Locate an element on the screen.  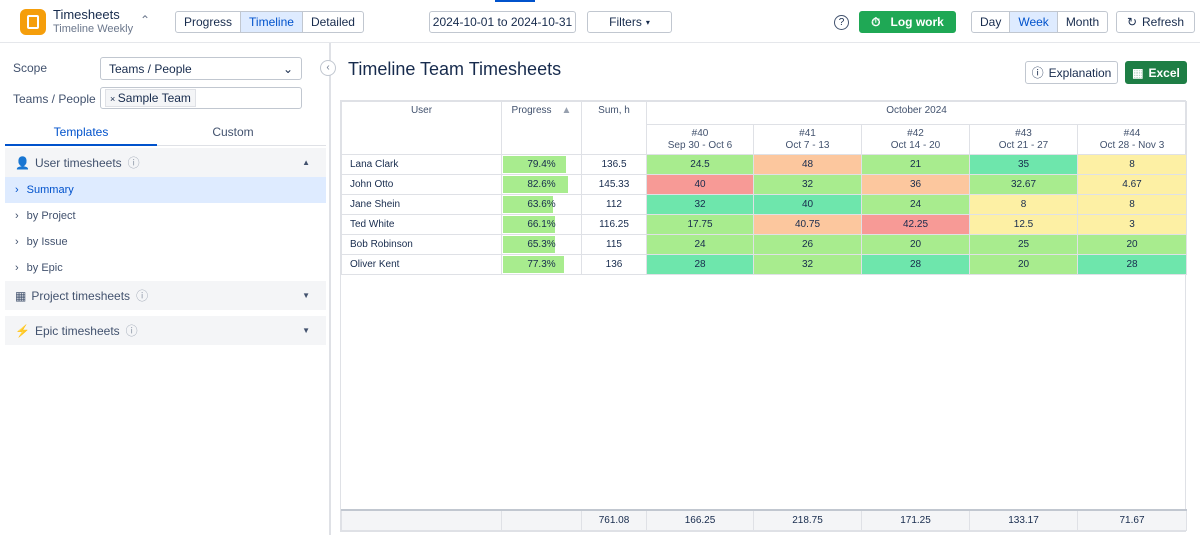
log-work-button: ⏱ Log work is located at coordinates (907, 22).